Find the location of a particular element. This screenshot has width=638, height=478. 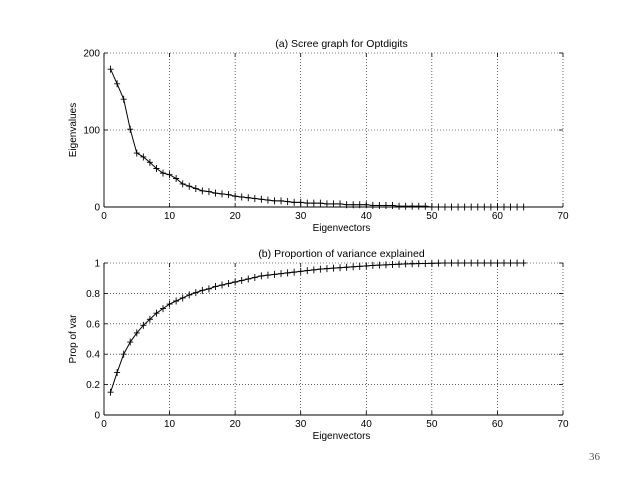

y-tick-label: 1 is located at coordinates (97, 264).